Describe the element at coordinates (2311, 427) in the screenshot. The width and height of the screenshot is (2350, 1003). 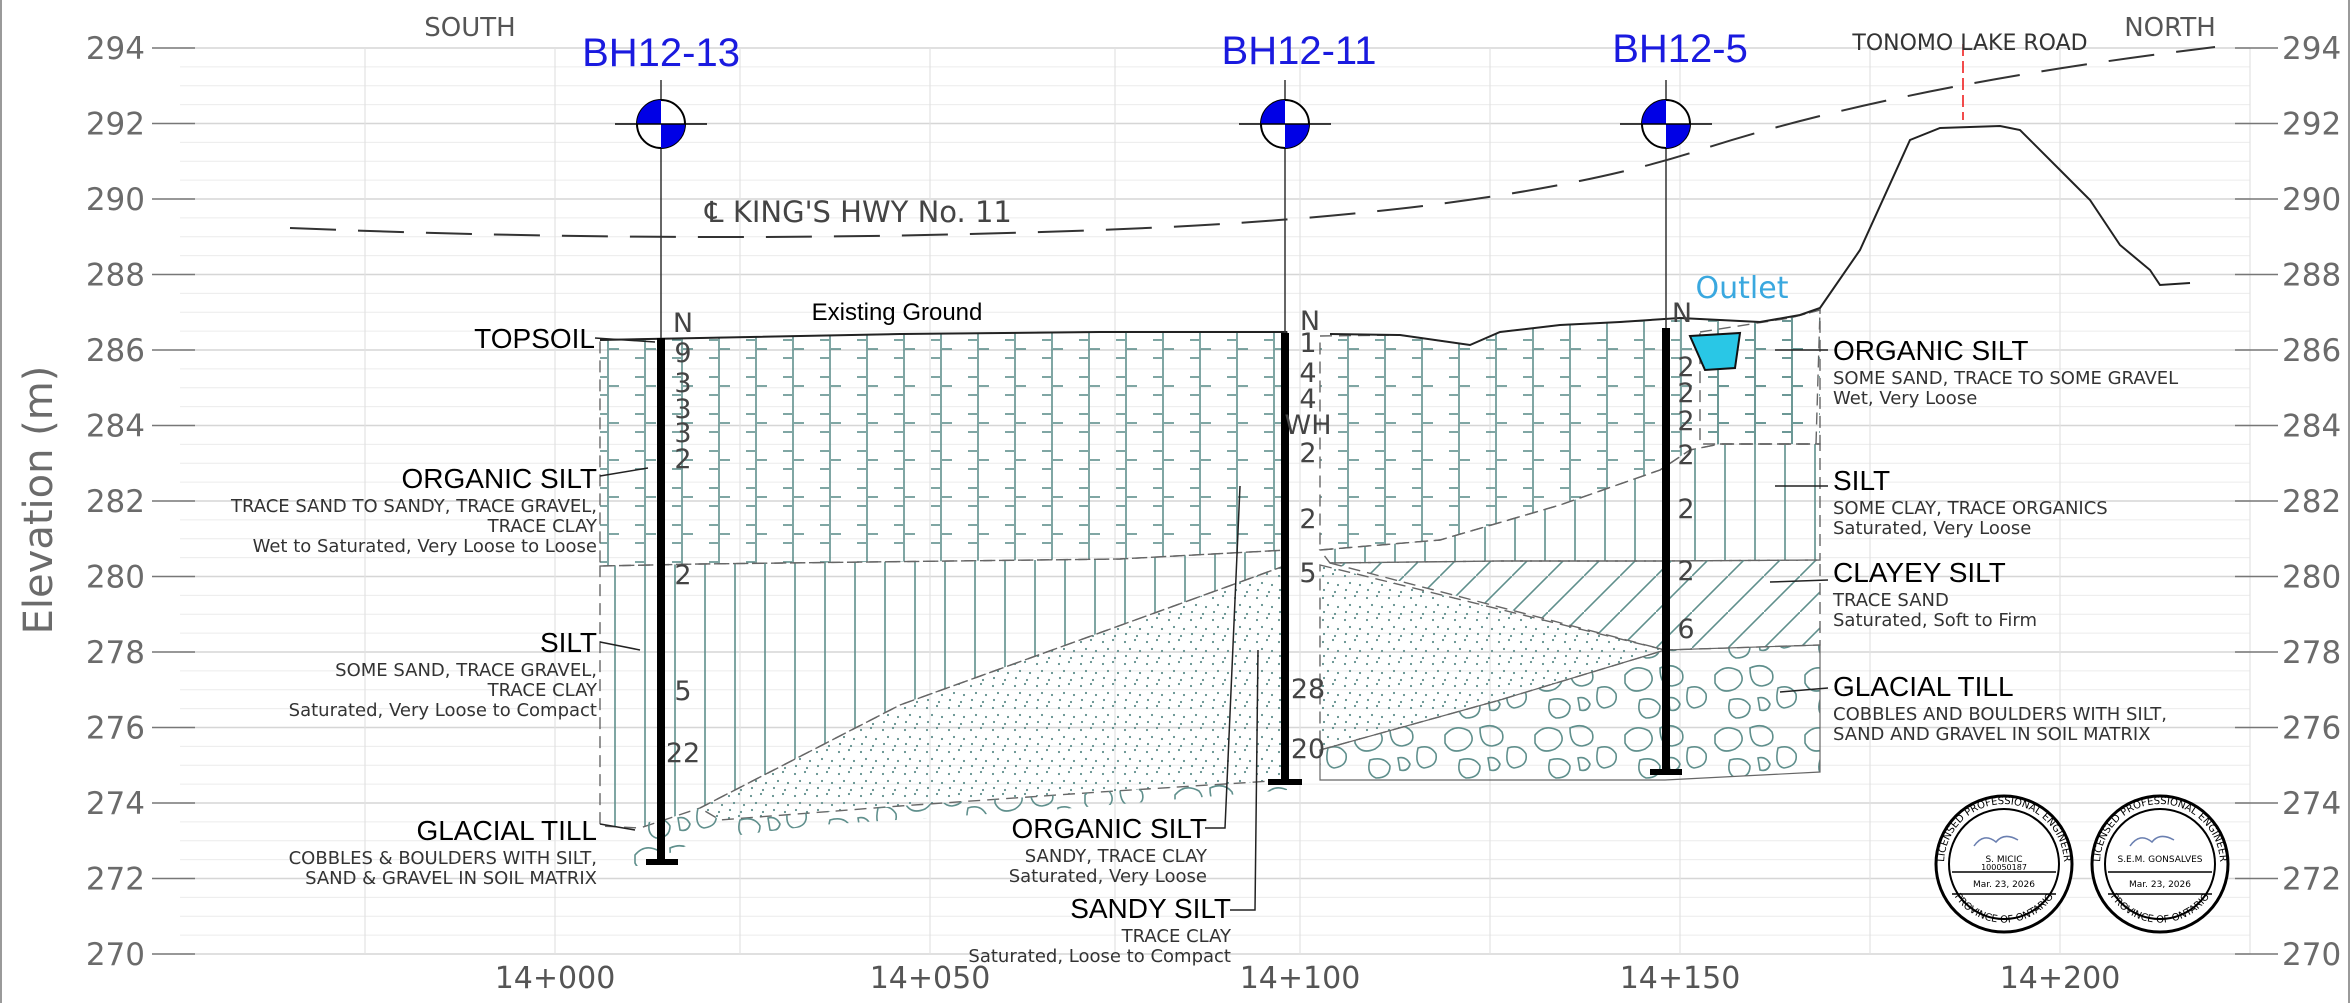
I see `elevation-label: 284` at that location.